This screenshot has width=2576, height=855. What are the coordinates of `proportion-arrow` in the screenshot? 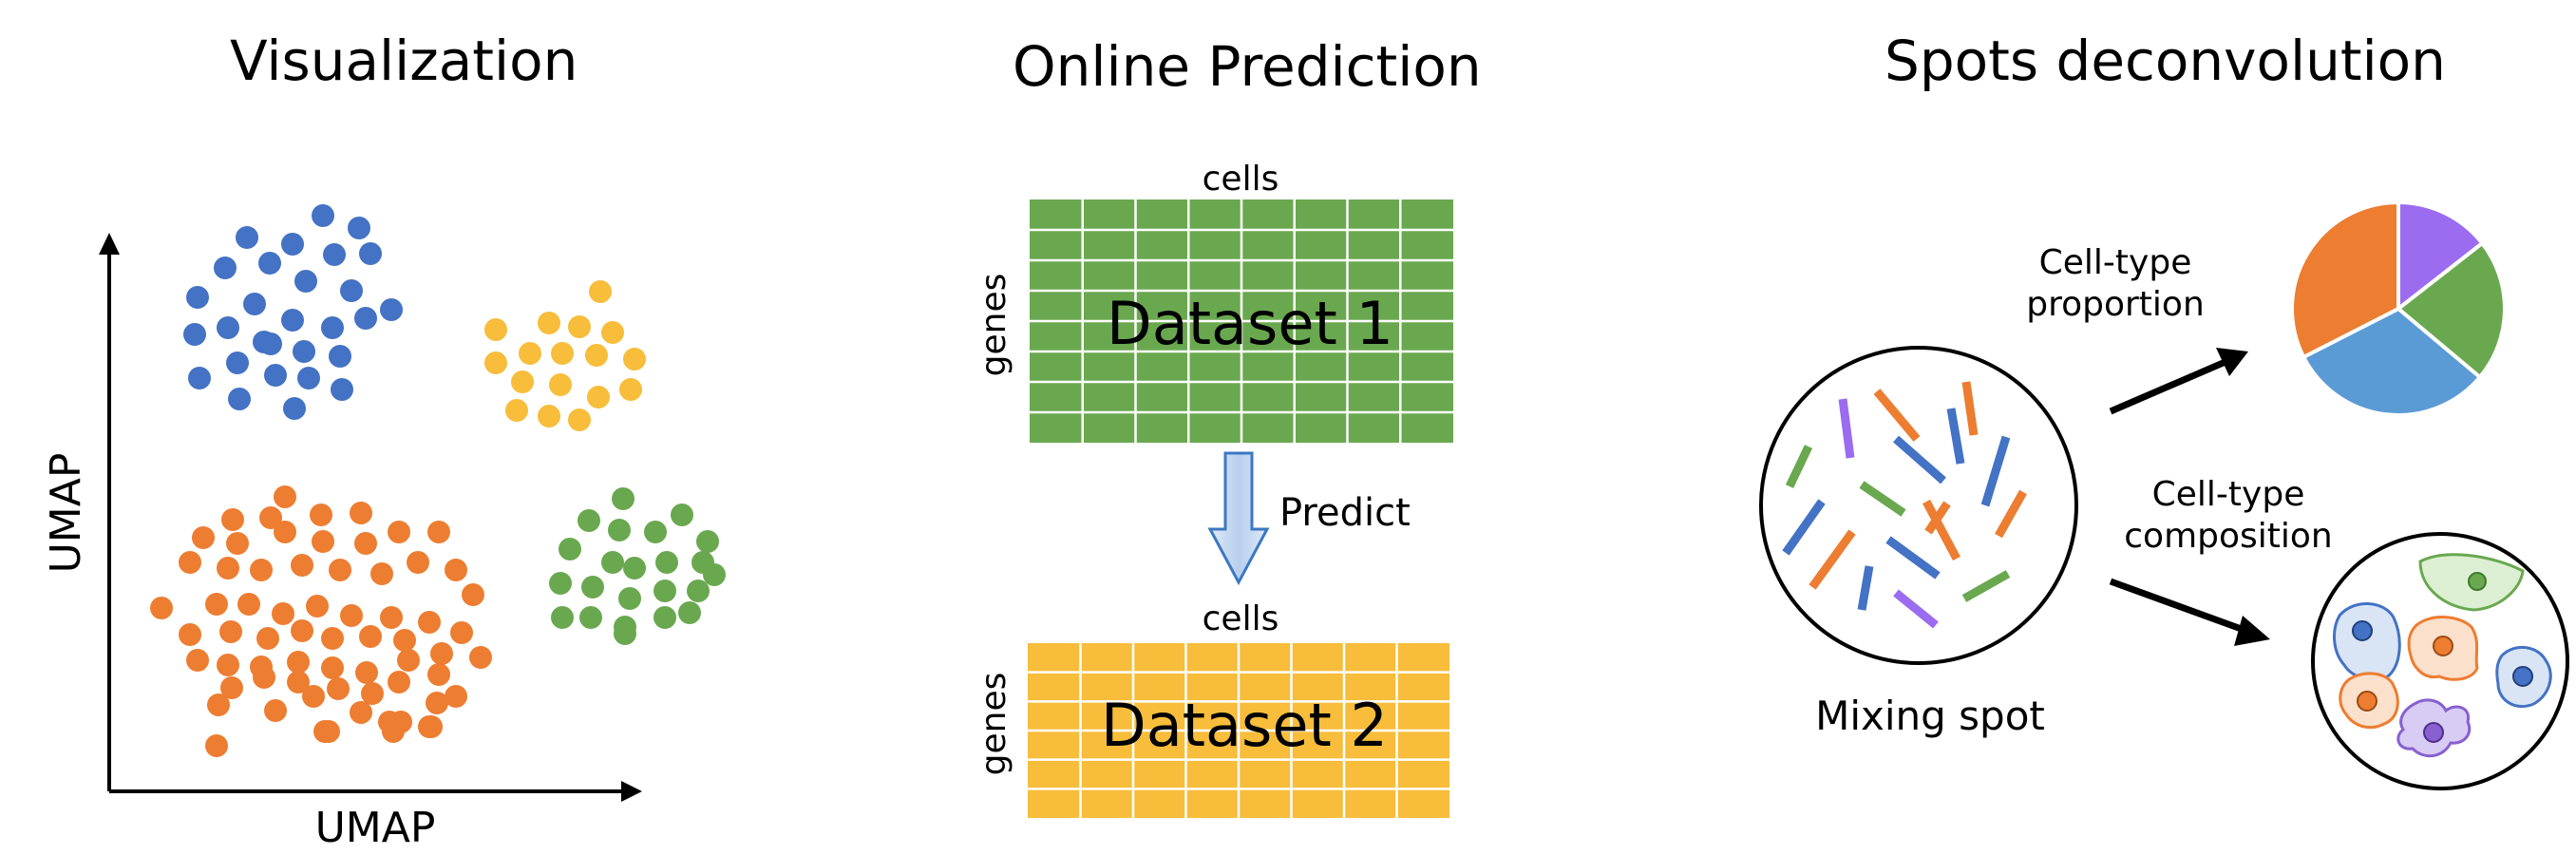 It's located at (2169, 386).